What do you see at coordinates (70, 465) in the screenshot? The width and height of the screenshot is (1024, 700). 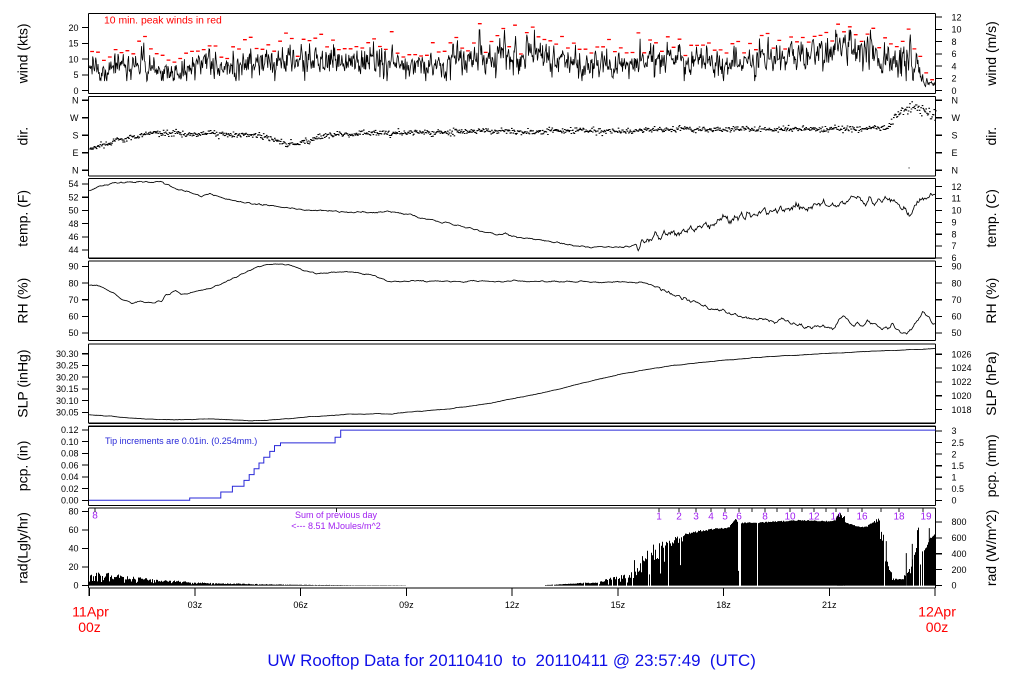 I see `svg-text: 0.06` at bounding box center [70, 465].